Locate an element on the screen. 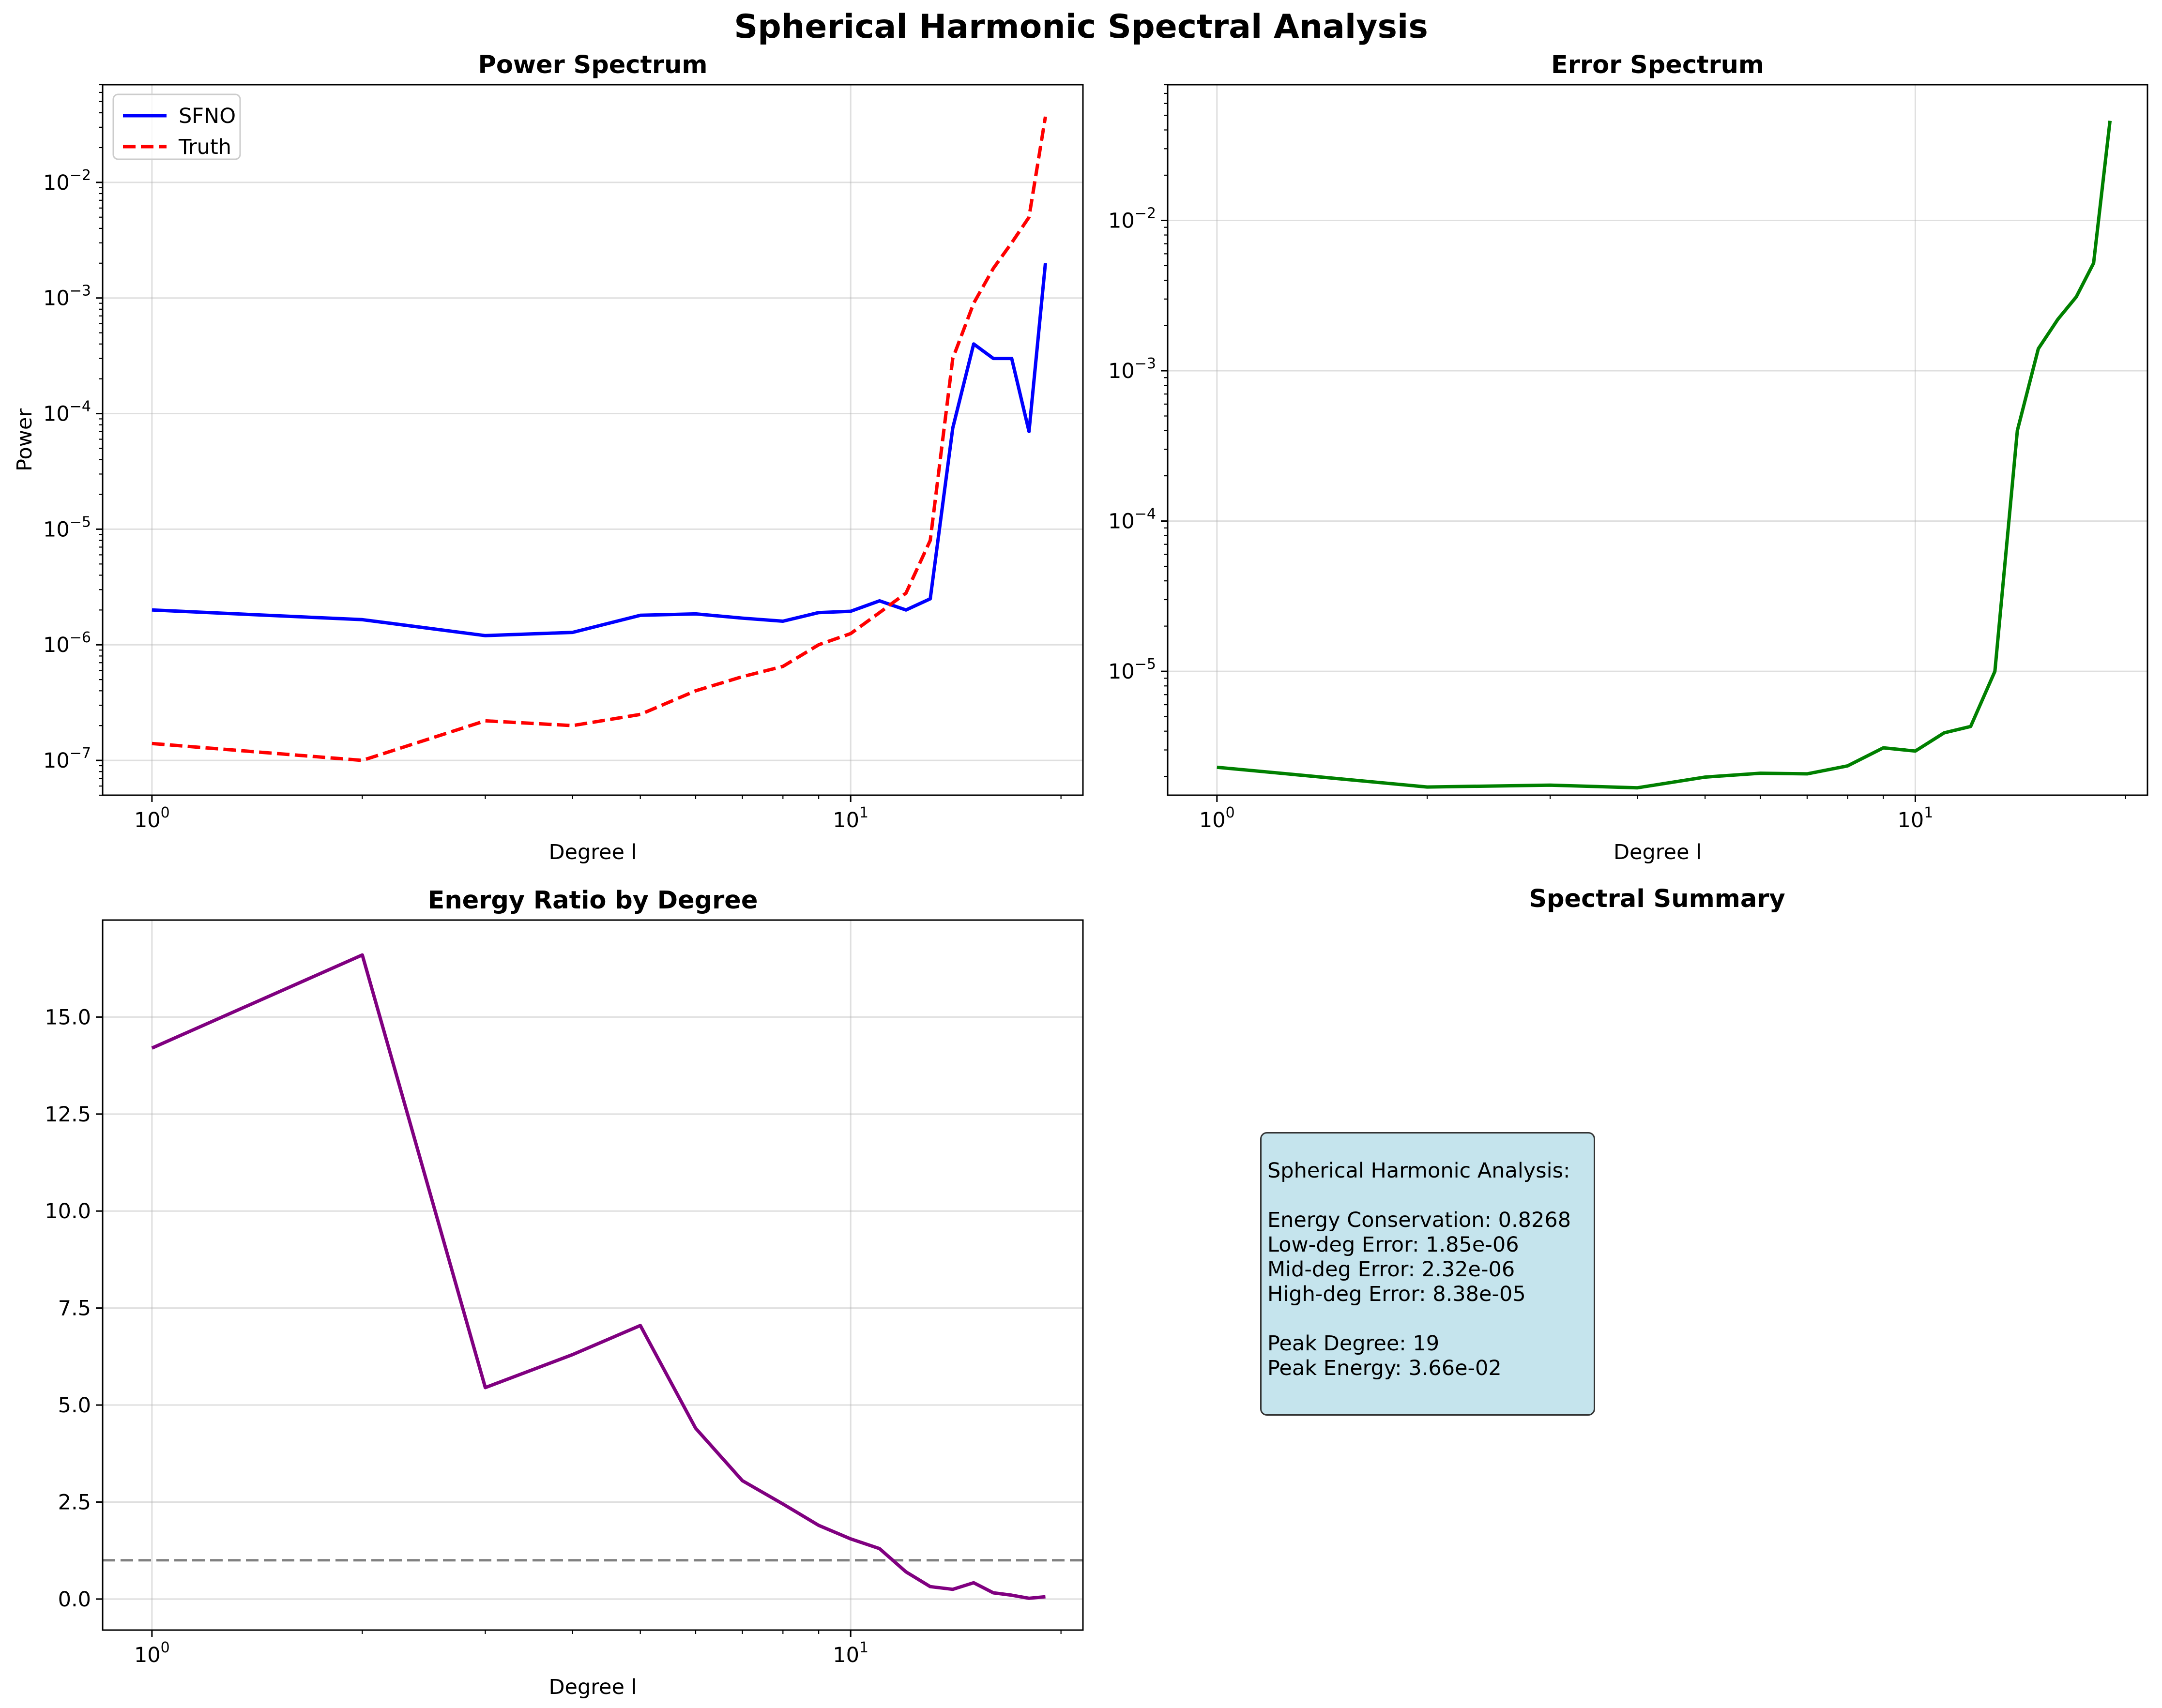 Image resolution: width=2162 pixels, height=1708 pixels. summary-line: Low-deg Error: 1.85e-06 is located at coordinates (1393, 1245).